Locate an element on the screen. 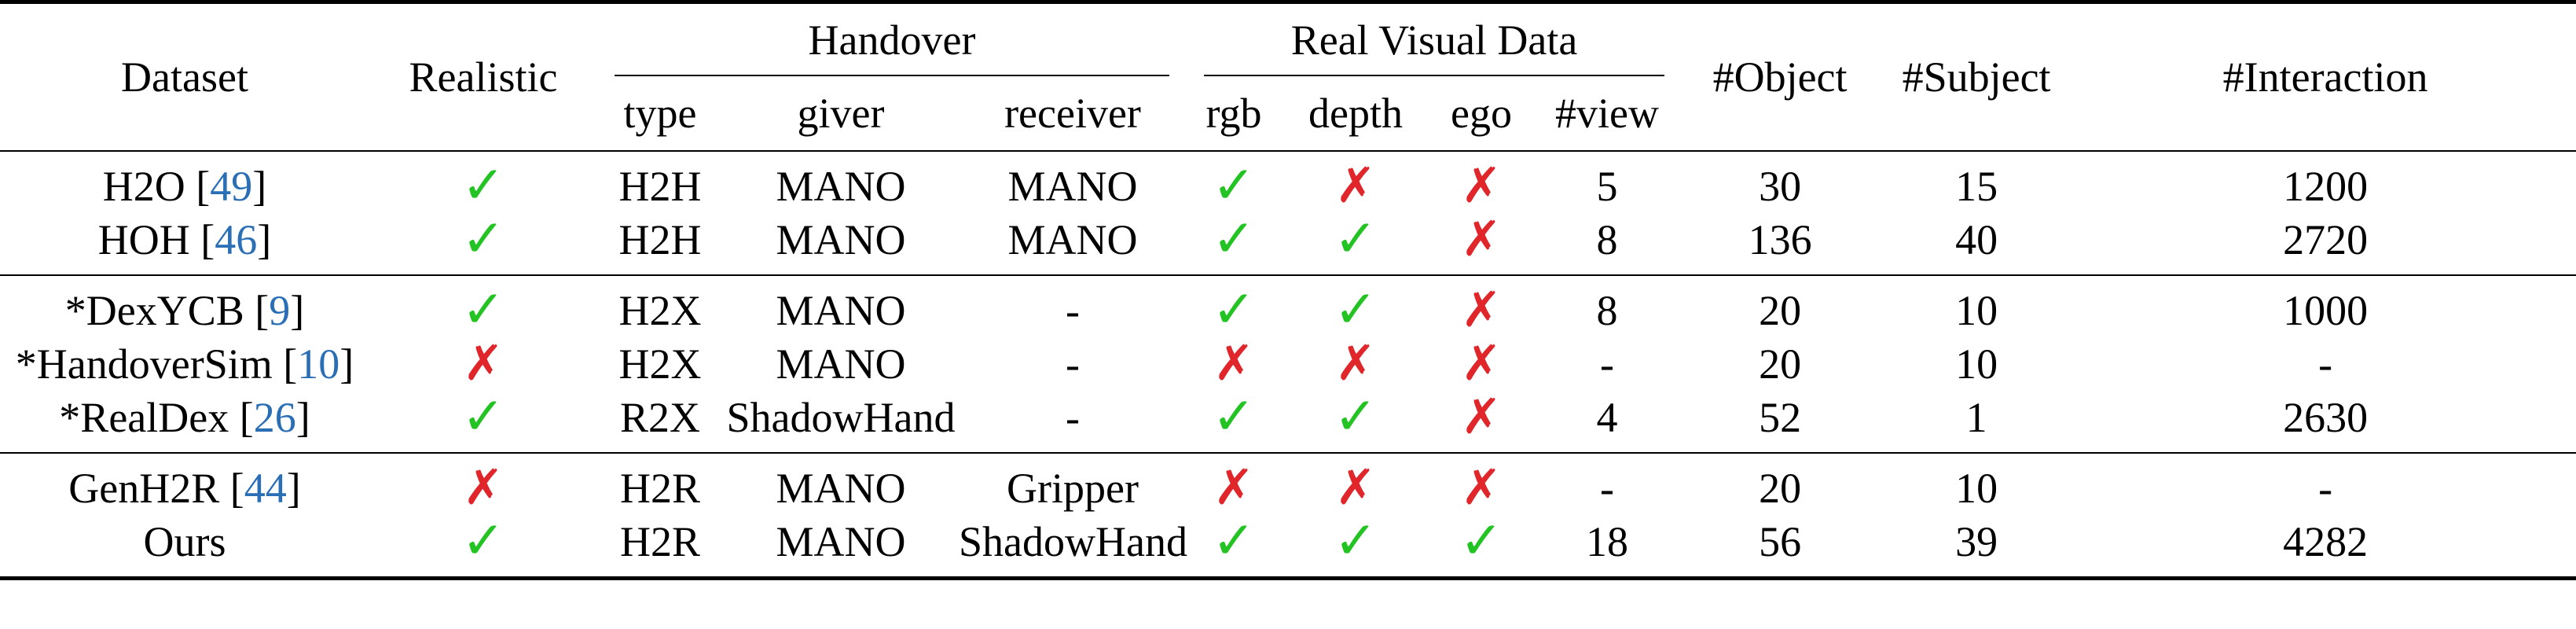 This screenshot has width=2576, height=629. table-row: *RealDex [26] ✓ R2X ShadowHand - ✓ ✓ ✗ 4 52 1 2630 is located at coordinates (1288, 422).